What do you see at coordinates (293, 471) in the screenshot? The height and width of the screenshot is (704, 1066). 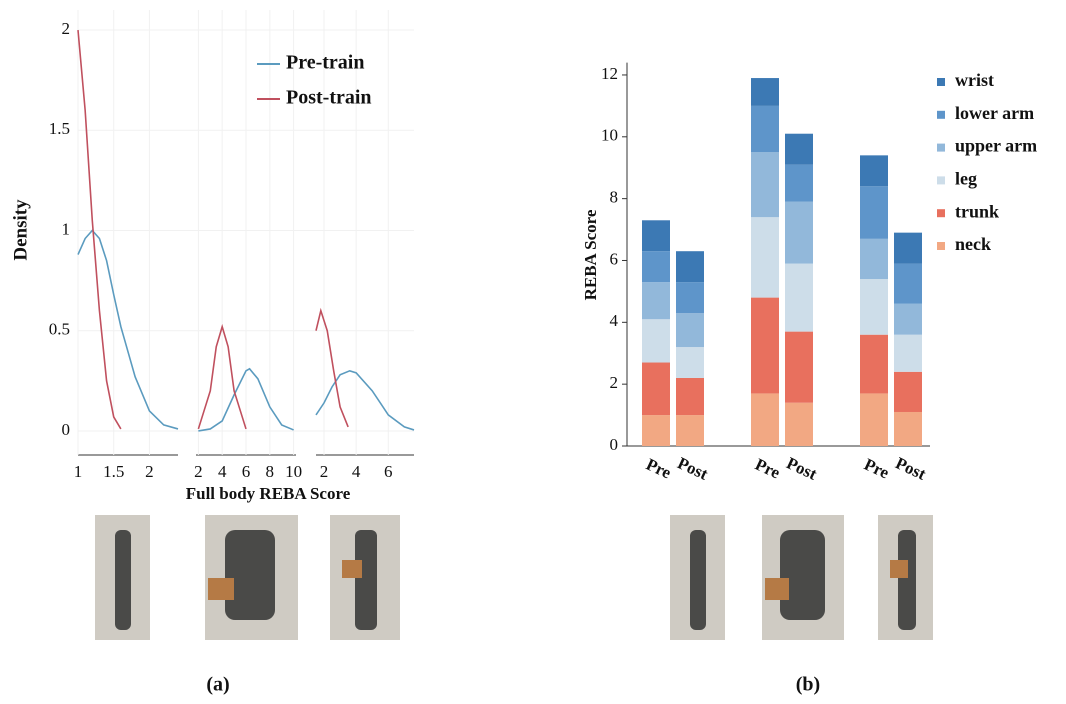 I see `x-tick-label: 10` at bounding box center [293, 471].